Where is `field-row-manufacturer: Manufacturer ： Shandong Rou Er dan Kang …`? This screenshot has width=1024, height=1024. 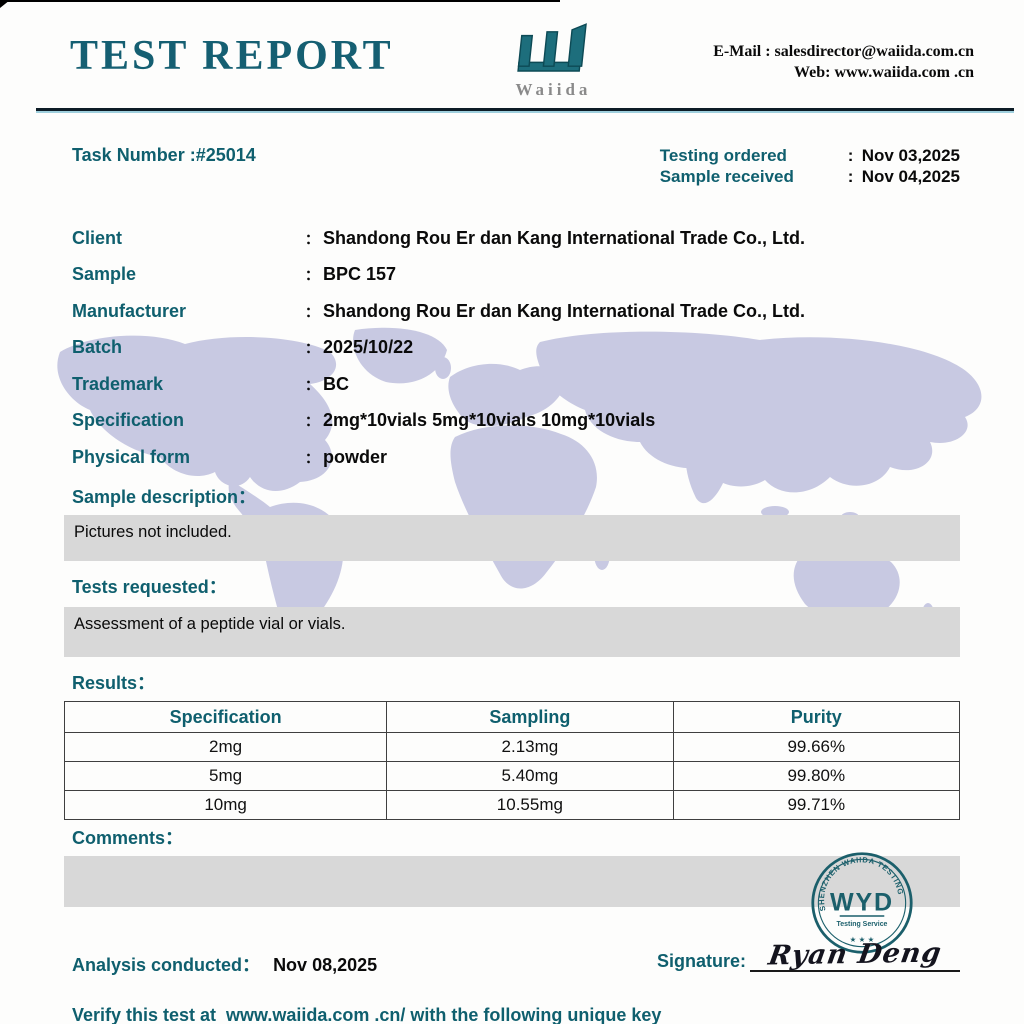 field-row-manufacturer: Manufacturer ： Shandong Rou Er dan Kang … is located at coordinates (516, 319).